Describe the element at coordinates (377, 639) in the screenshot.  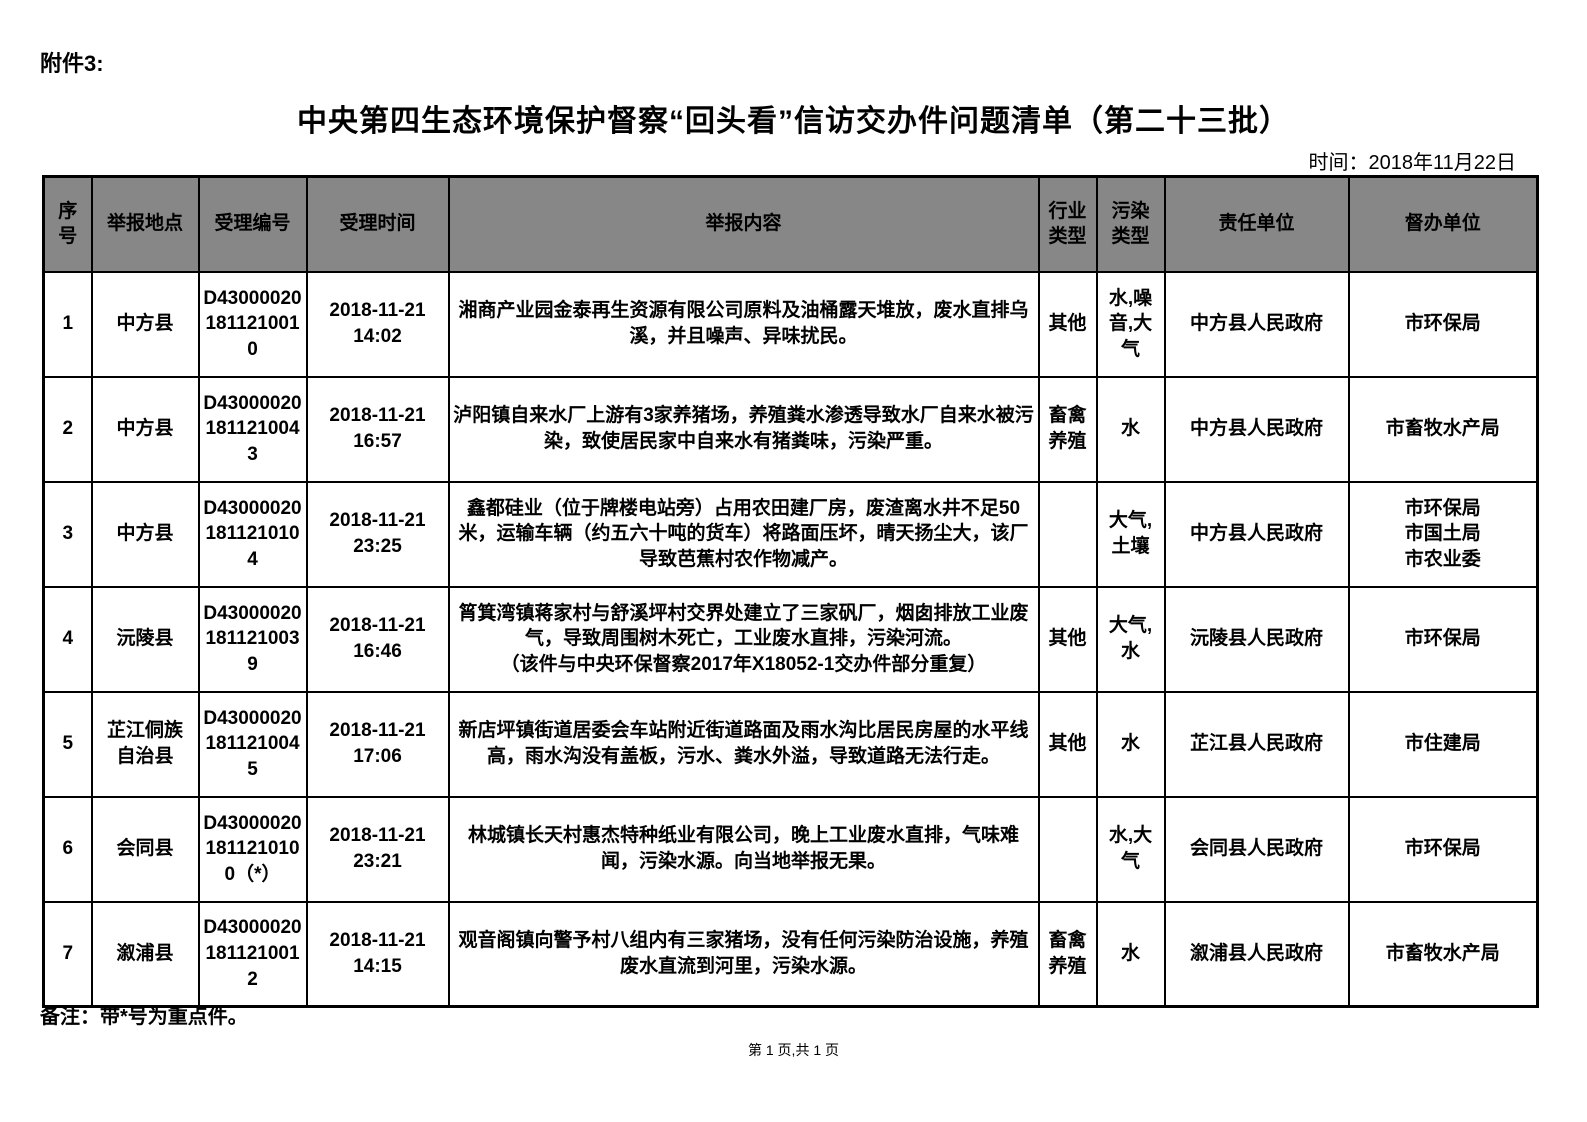
I see `cell-accept-time: 2018-11-21 16:46` at that location.